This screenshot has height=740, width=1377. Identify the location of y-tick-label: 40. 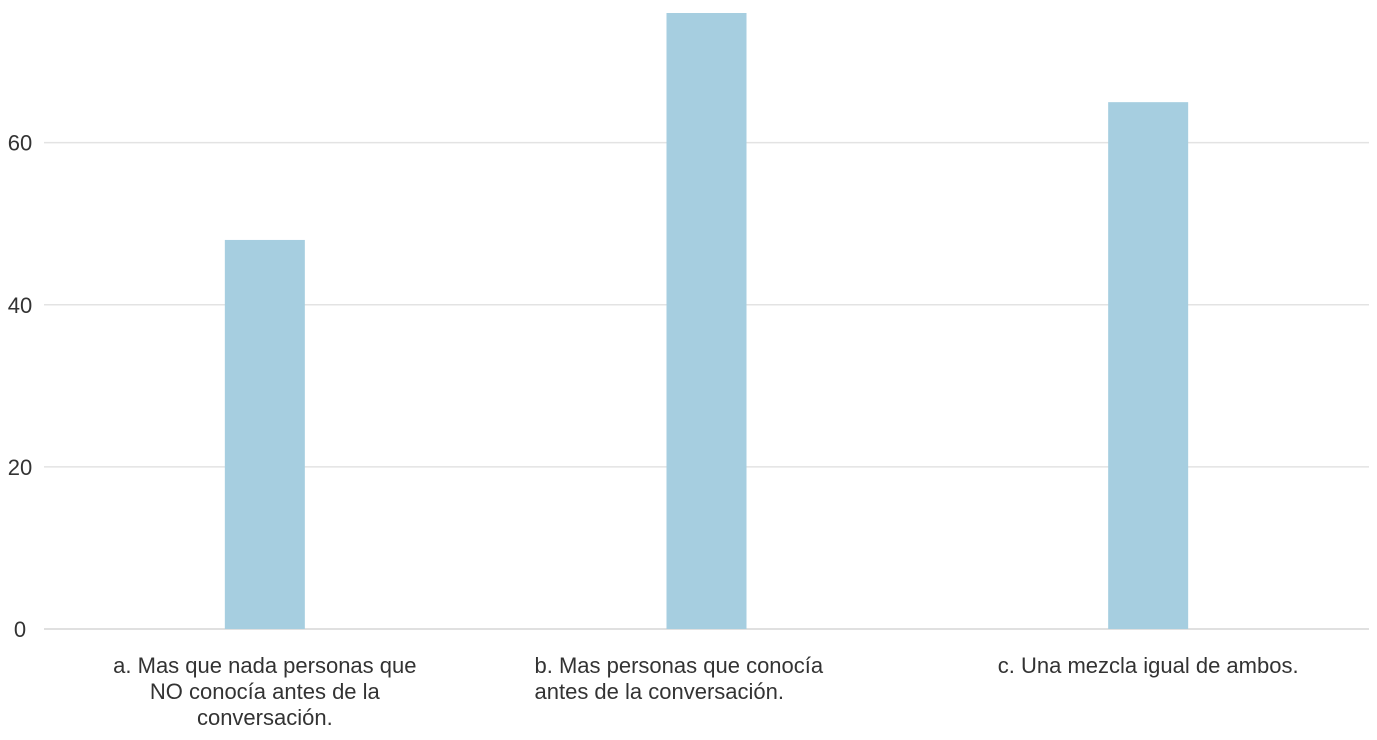
(20, 305).